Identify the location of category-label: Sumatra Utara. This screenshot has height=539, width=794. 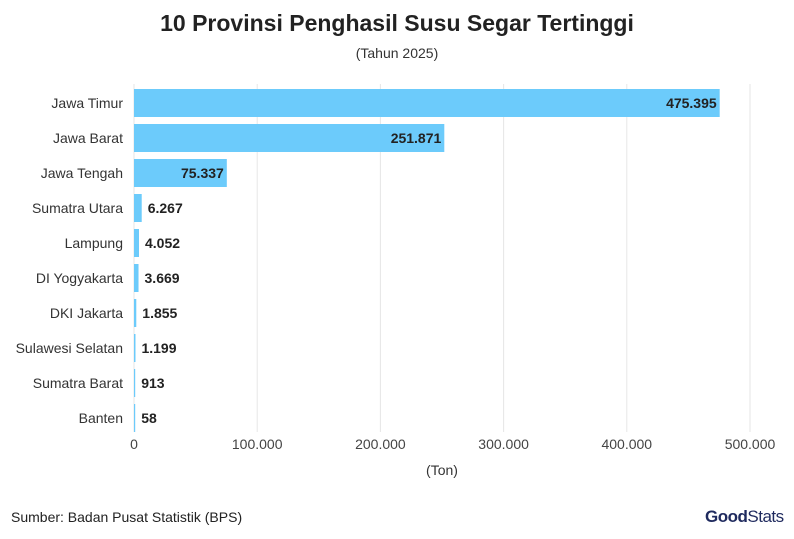
(77, 208).